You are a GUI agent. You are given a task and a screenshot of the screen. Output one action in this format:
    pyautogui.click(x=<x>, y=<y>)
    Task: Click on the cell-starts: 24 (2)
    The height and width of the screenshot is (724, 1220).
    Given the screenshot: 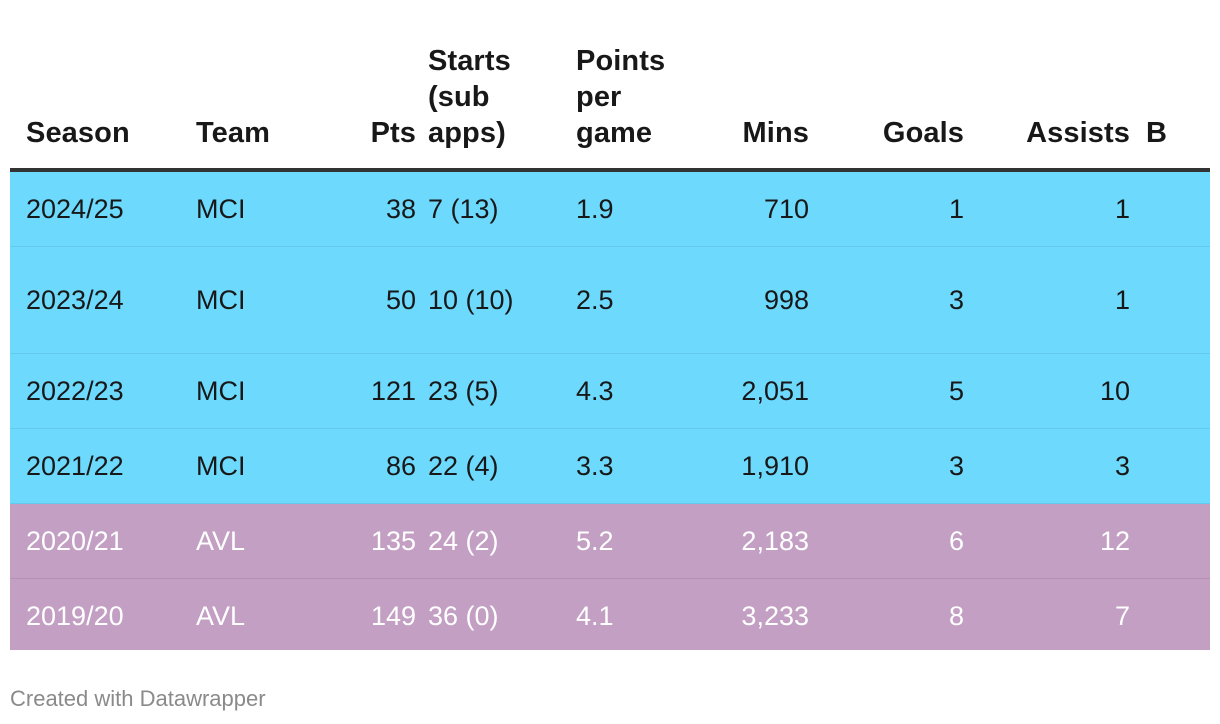 What is the action you would take?
    pyautogui.click(x=490, y=541)
    